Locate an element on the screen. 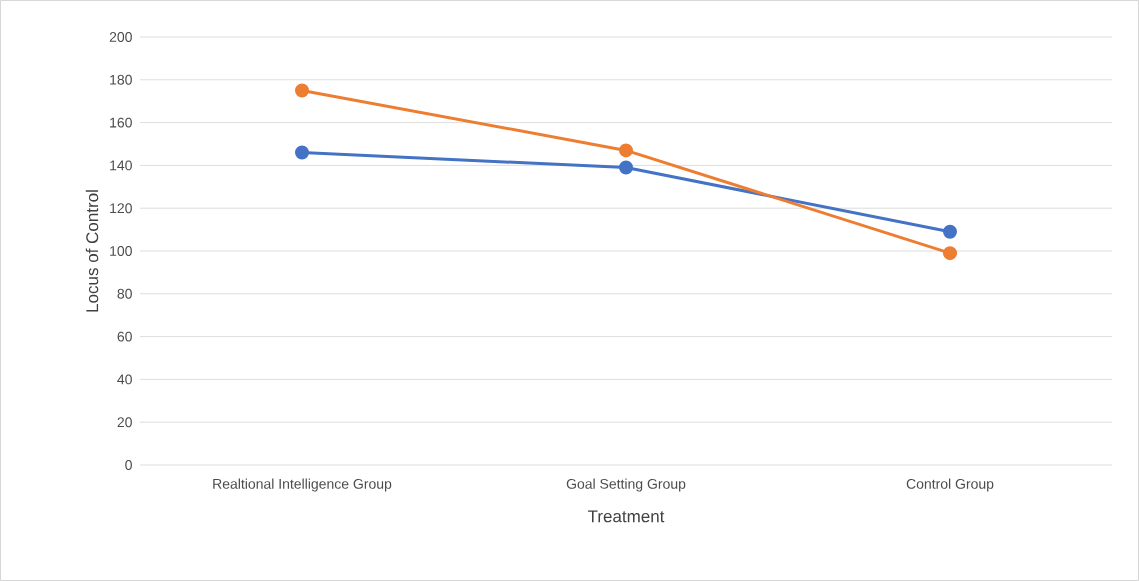  y-axis-title: Locus of Control is located at coordinates (92, 251).